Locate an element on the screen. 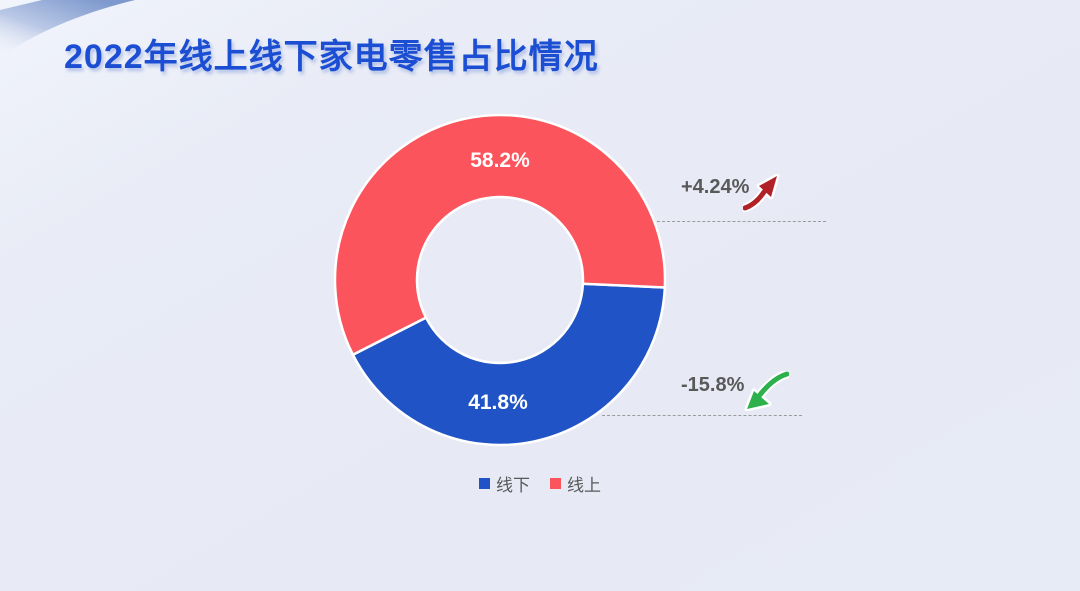  corner-swoosh-decoration is located at coordinates (67, 29).